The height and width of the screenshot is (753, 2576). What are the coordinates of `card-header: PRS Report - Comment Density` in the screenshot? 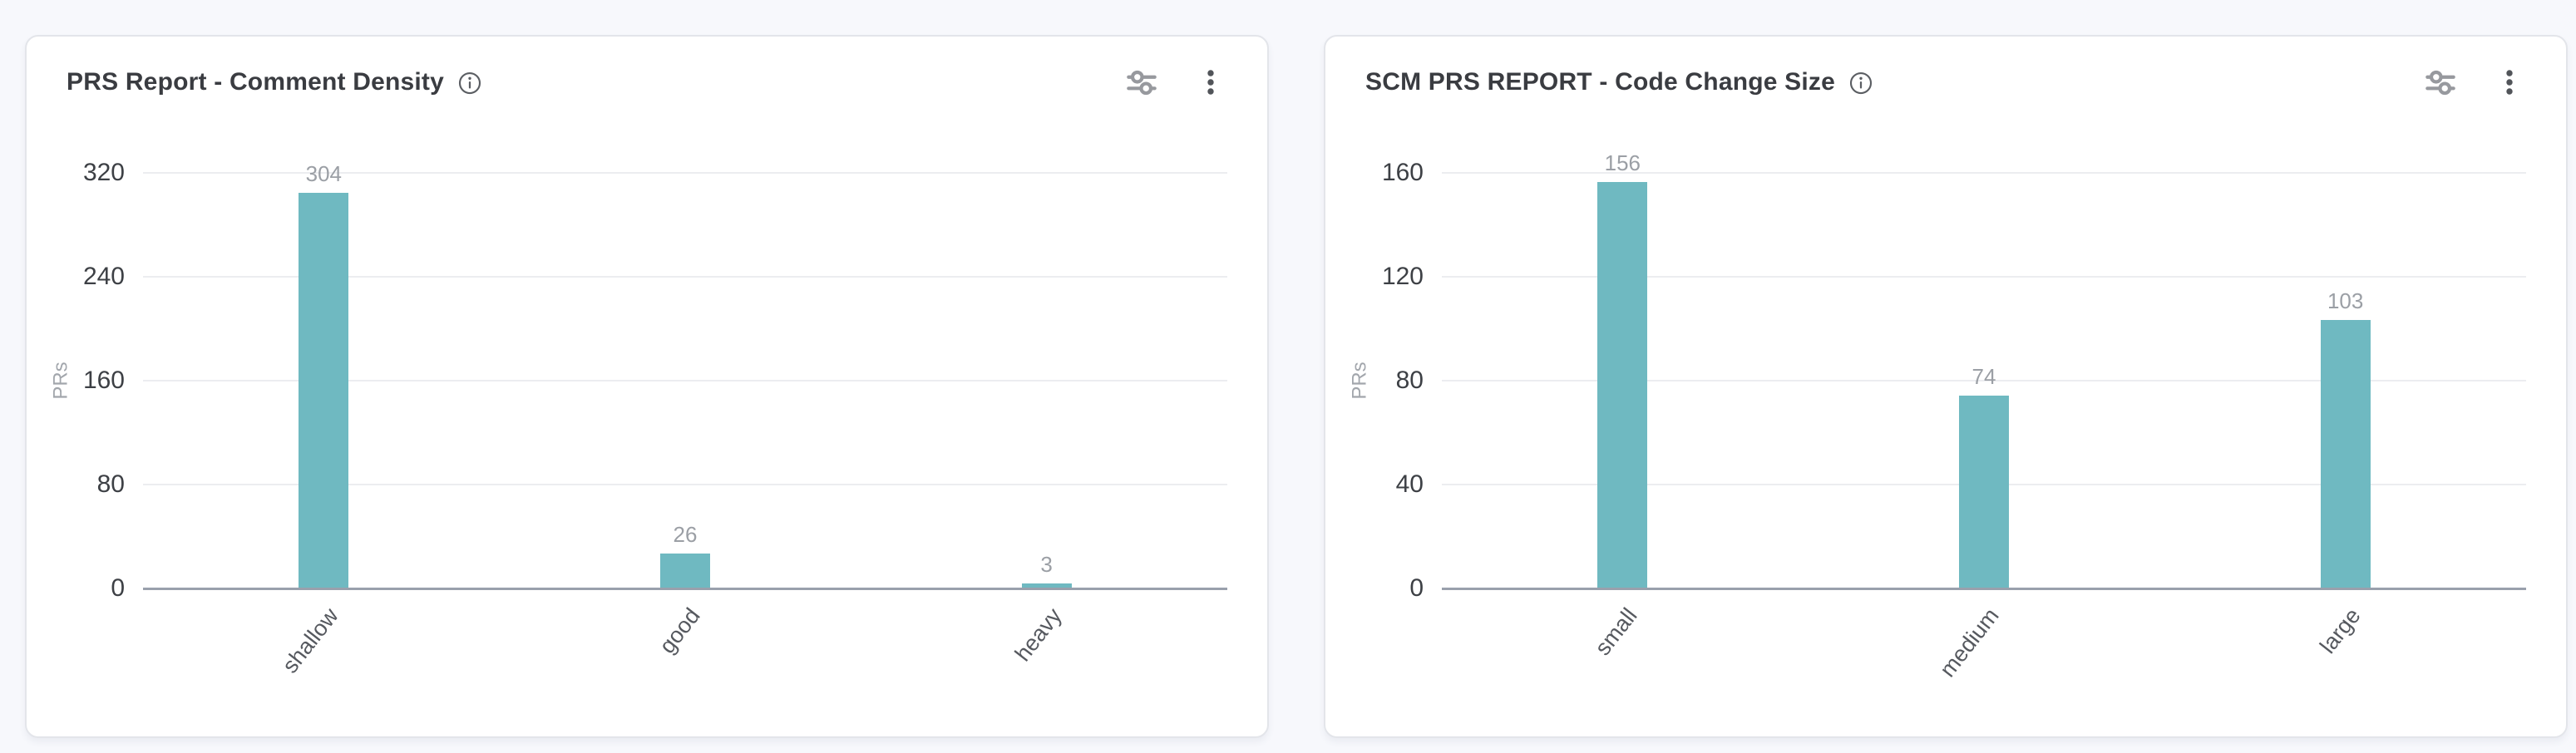 It's located at (647, 69).